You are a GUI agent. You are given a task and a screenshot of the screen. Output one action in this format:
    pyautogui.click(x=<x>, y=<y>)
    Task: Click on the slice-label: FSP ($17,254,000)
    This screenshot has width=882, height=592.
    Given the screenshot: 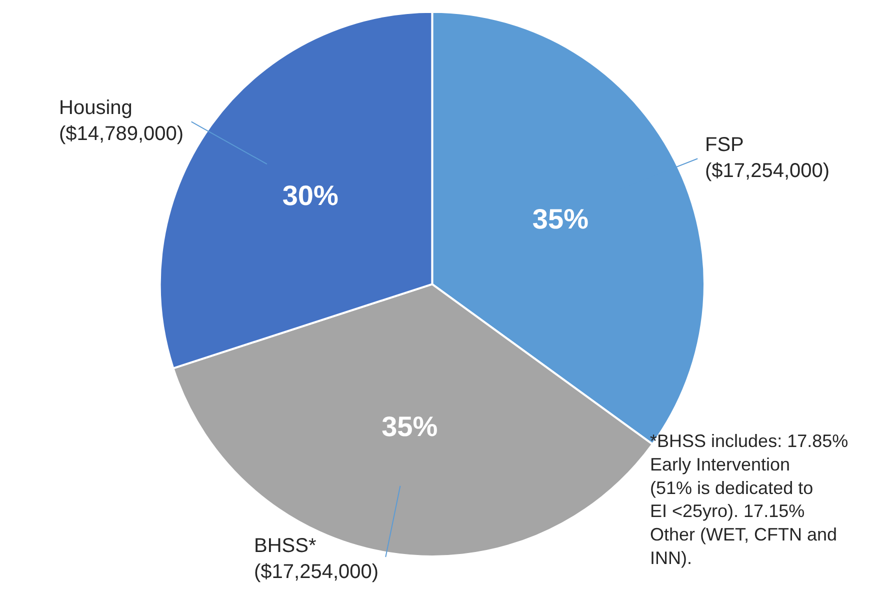 What is the action you would take?
    pyautogui.click(x=767, y=158)
    